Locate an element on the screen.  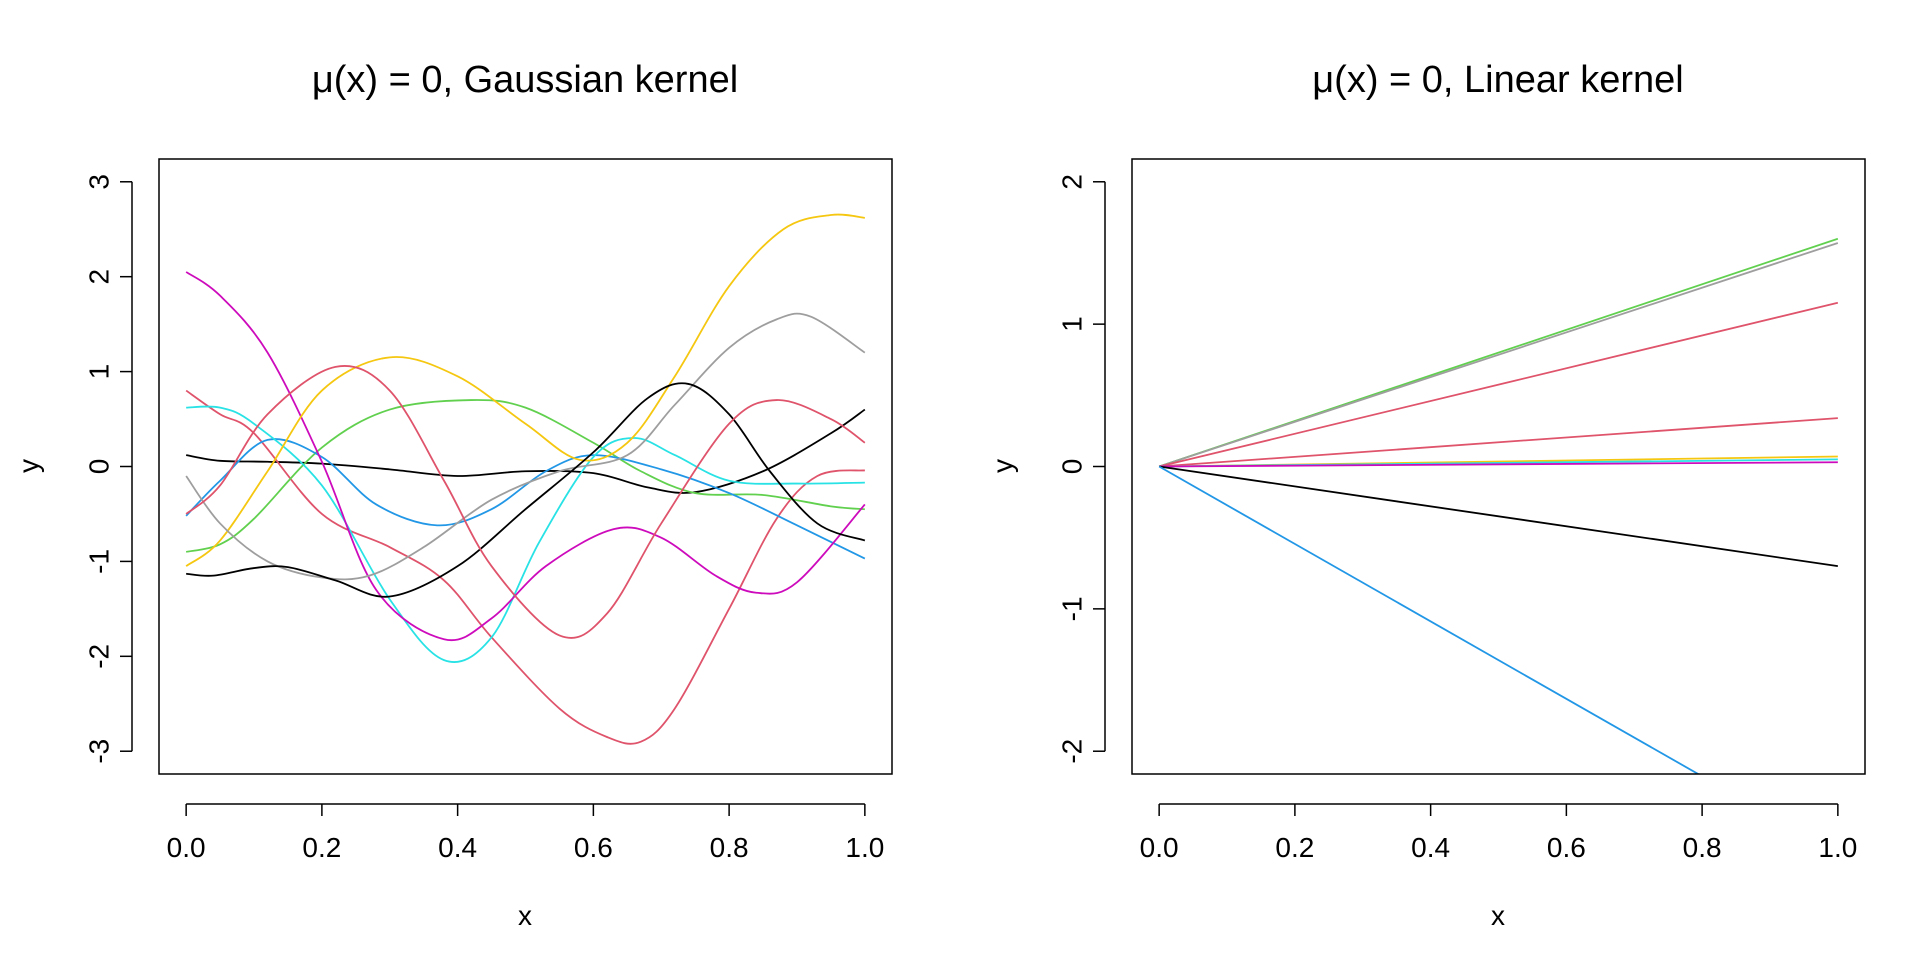
chart-title: μ(x) = 0, Linear kernel is located at coordinates (1497, 80).